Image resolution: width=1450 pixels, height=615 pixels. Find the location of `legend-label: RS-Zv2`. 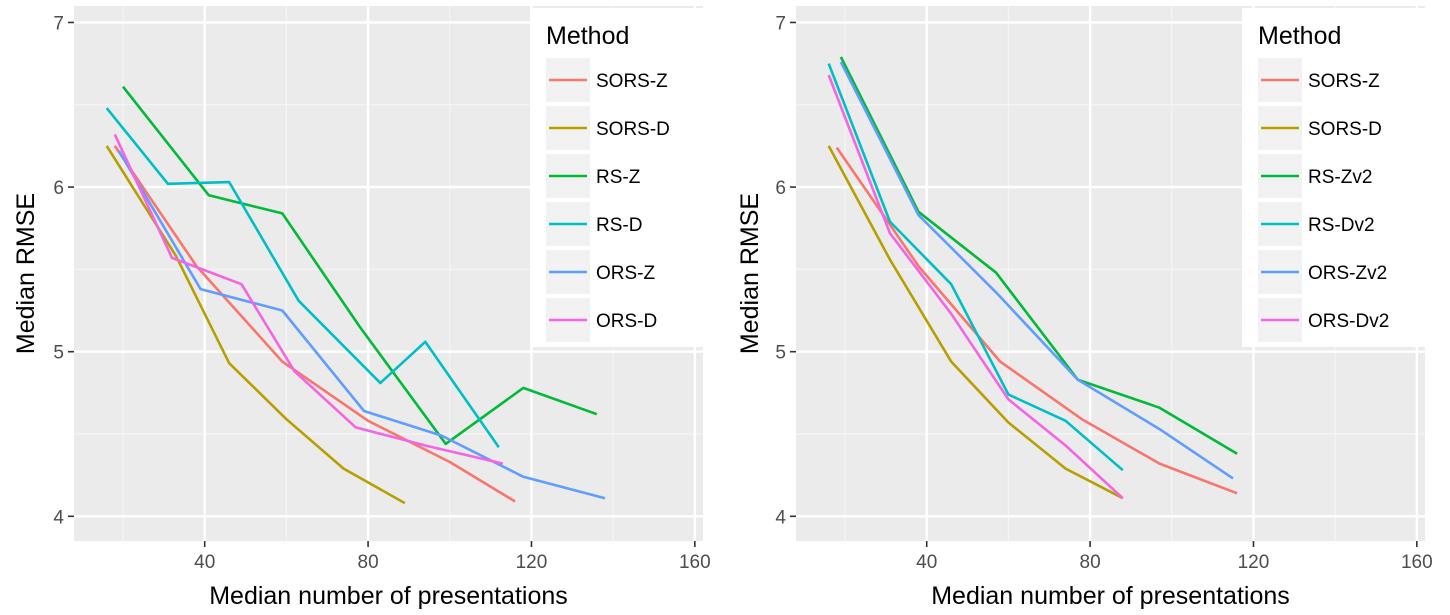

legend-label: RS-Zv2 is located at coordinates (1340, 177).